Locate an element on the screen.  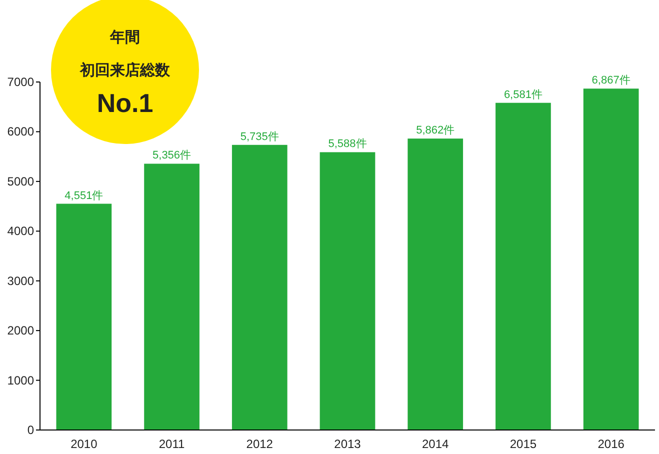
data-label: 5,588件 is located at coordinates (347, 144).